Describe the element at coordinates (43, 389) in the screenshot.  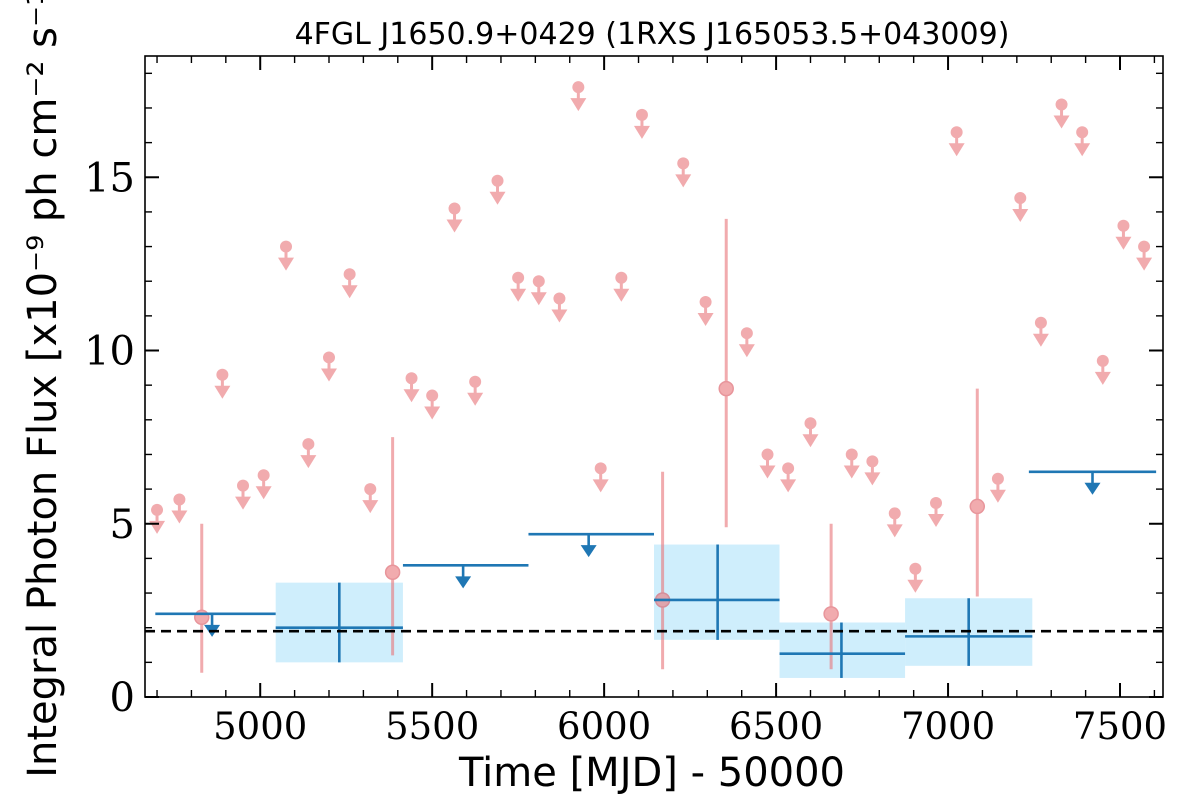
I see `y-axis-label: Integral Photon Flux [x10⁻⁹ ph cm⁻² s⁻¹]` at that location.